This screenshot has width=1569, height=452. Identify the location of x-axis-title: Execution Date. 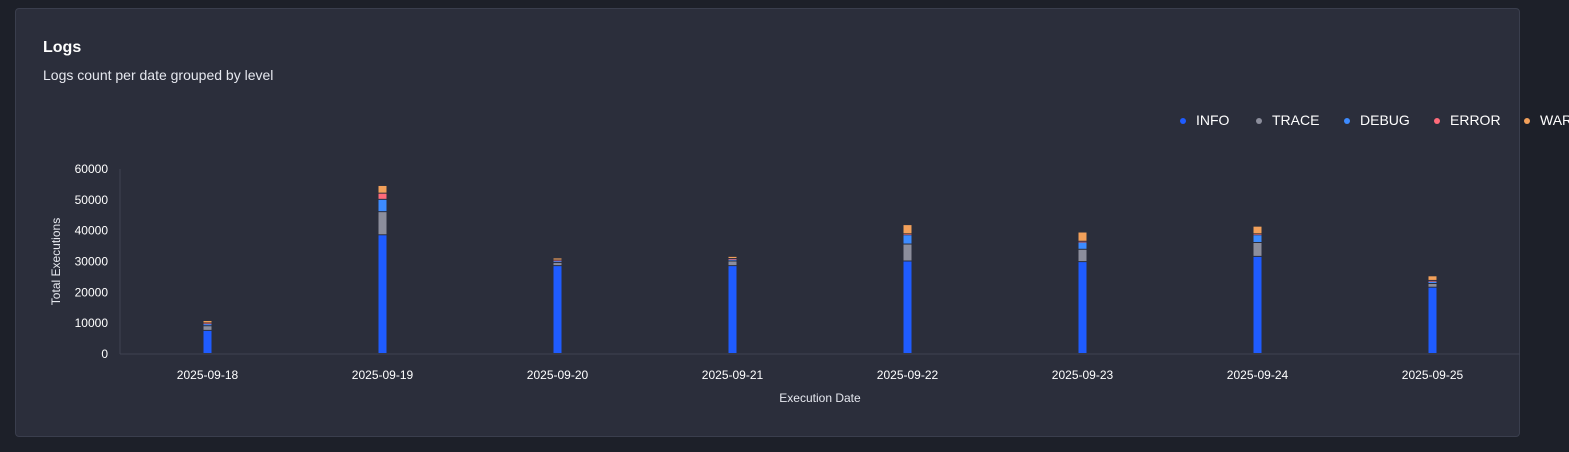
(820, 398).